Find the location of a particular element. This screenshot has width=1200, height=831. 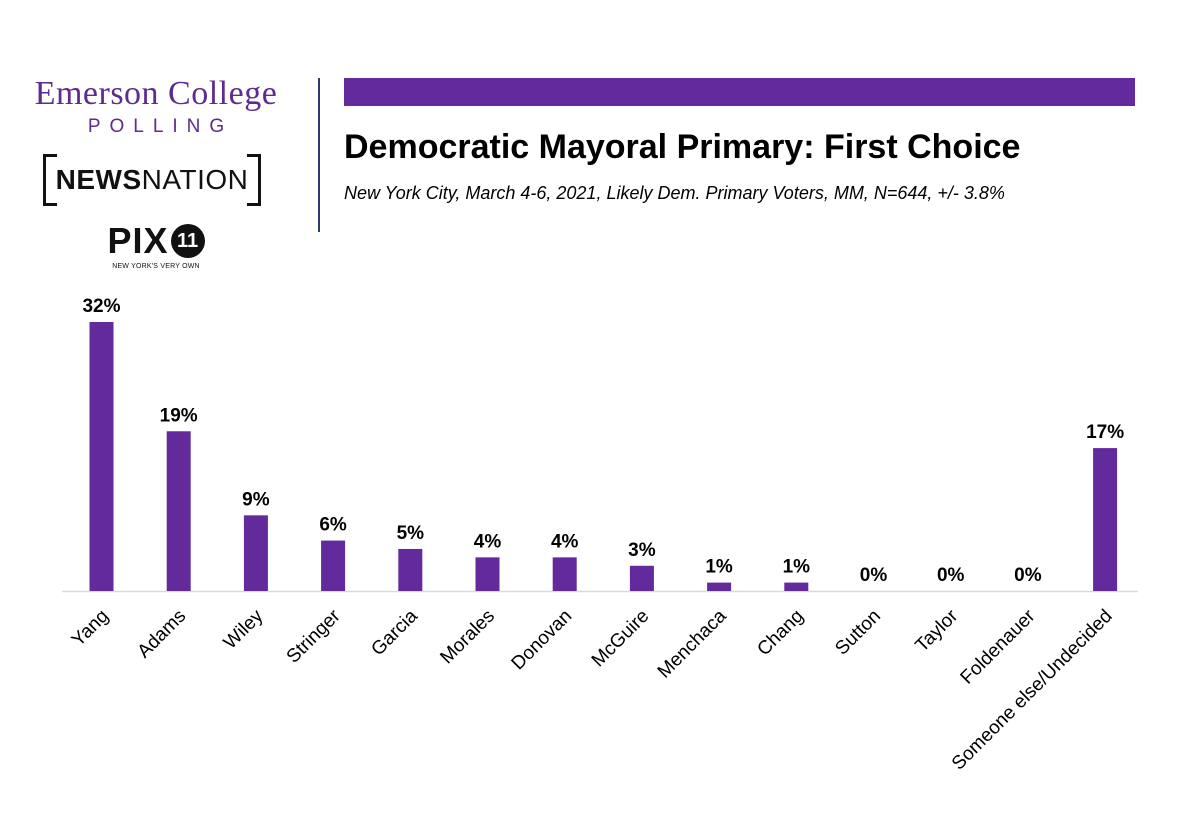

header-accent-band is located at coordinates (739, 92).